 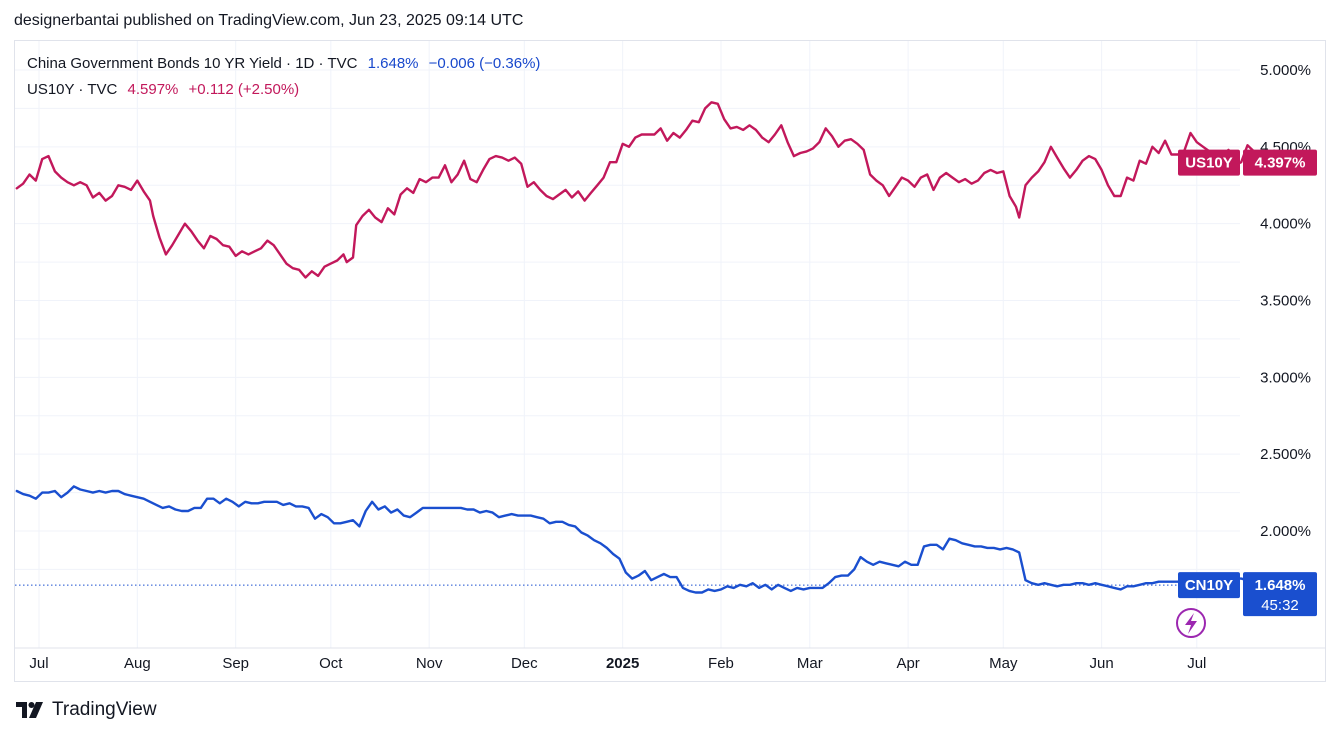 What do you see at coordinates (721, 663) in the screenshot?
I see `x-tick-label: Feb` at bounding box center [721, 663].